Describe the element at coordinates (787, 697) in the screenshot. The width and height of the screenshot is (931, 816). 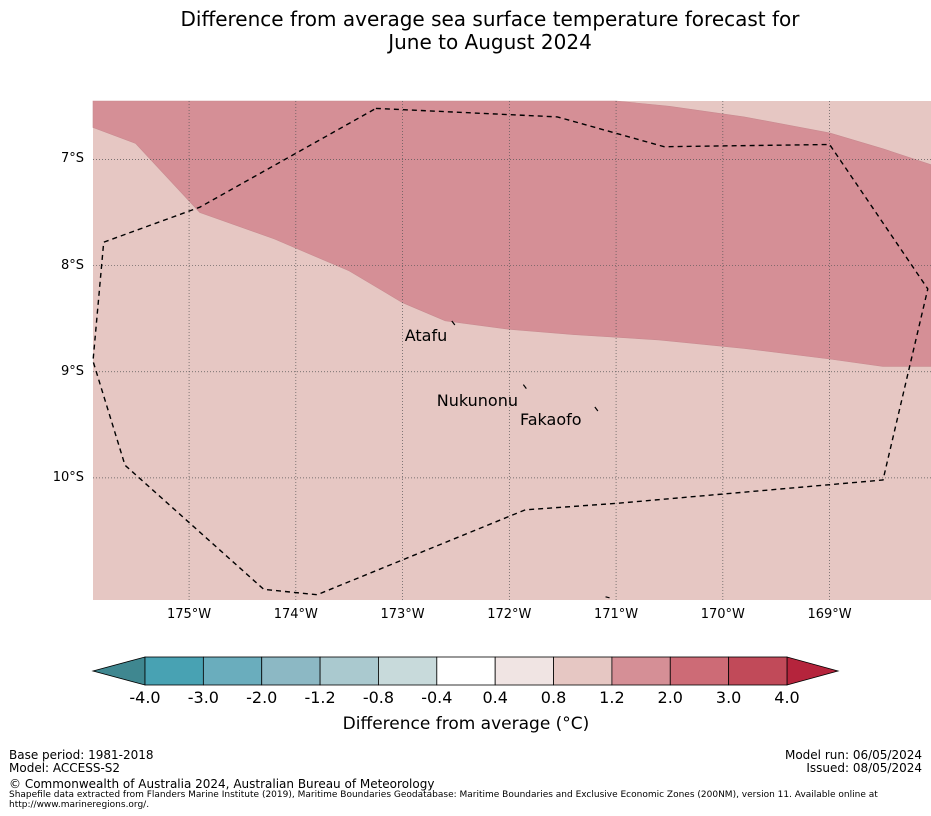
I see `colorbar-tick-label: 4.0` at that location.